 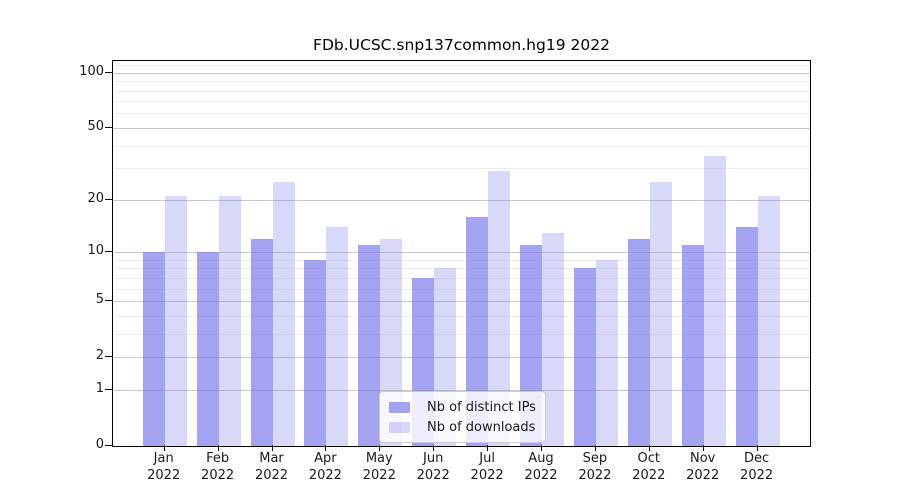 What do you see at coordinates (99, 388) in the screenshot?
I see `y-tick-label-1: 1` at bounding box center [99, 388].